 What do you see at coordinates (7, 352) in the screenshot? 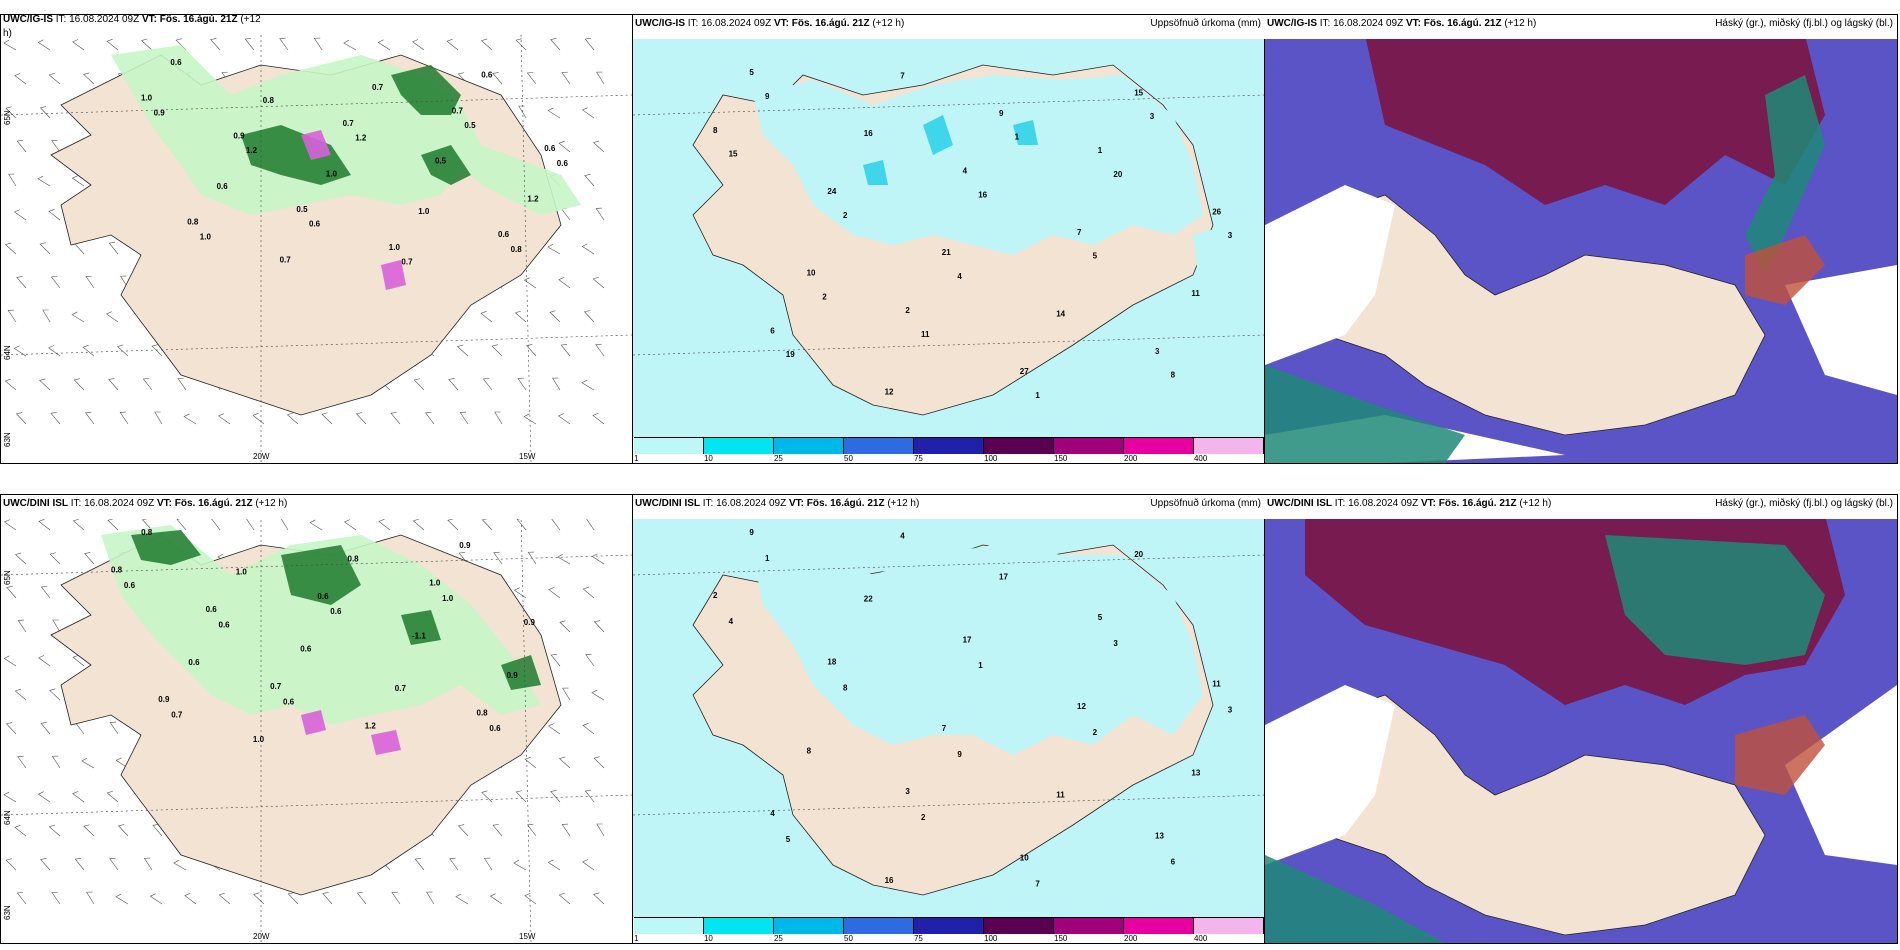
I see `lat-label-64n: 64N` at bounding box center [7, 352].